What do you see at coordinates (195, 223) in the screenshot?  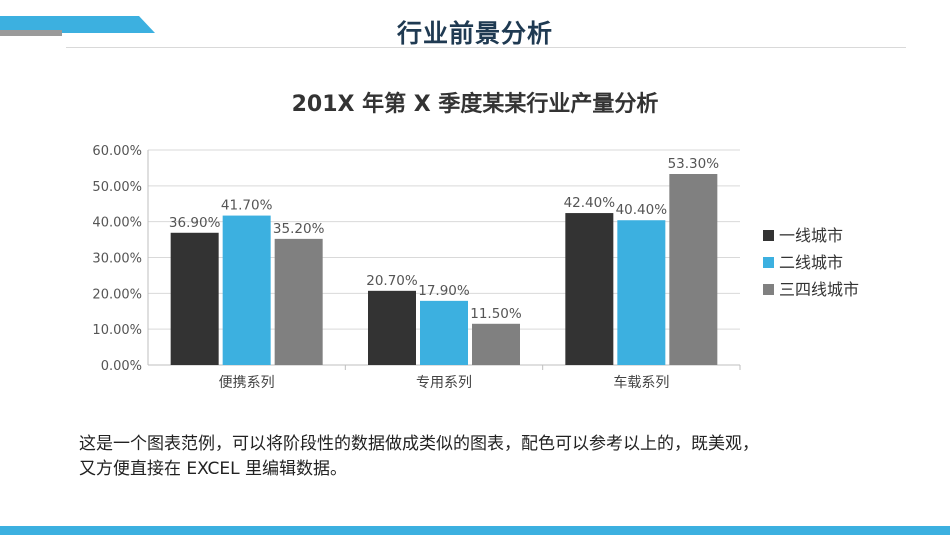 I see `data-label: 36.90%` at bounding box center [195, 223].